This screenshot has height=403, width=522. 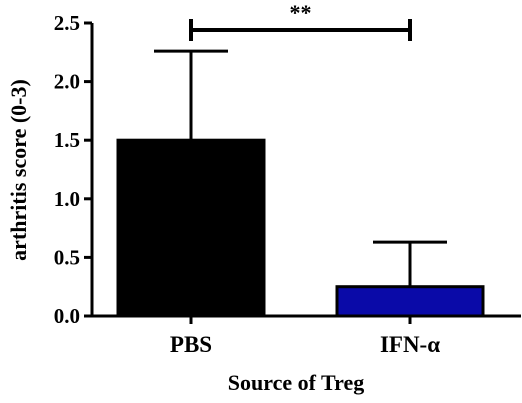 What do you see at coordinates (301, 12) in the screenshot?
I see `sig-label: **` at bounding box center [301, 12].